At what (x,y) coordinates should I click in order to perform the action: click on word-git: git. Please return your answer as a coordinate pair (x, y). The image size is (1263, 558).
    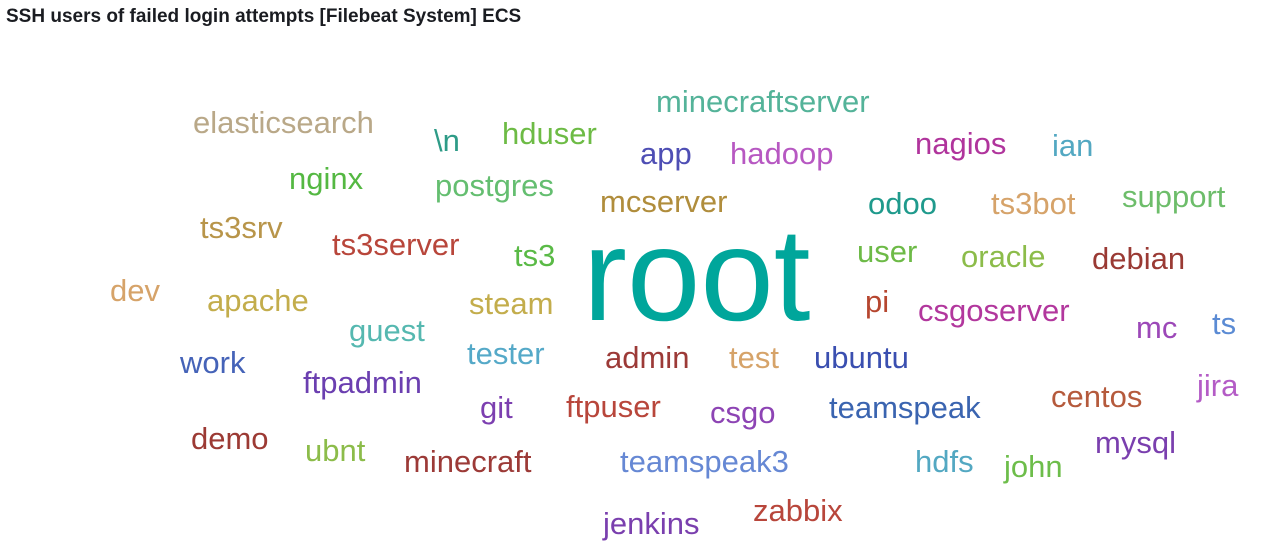
    Looking at the image, I should click on (496, 407).